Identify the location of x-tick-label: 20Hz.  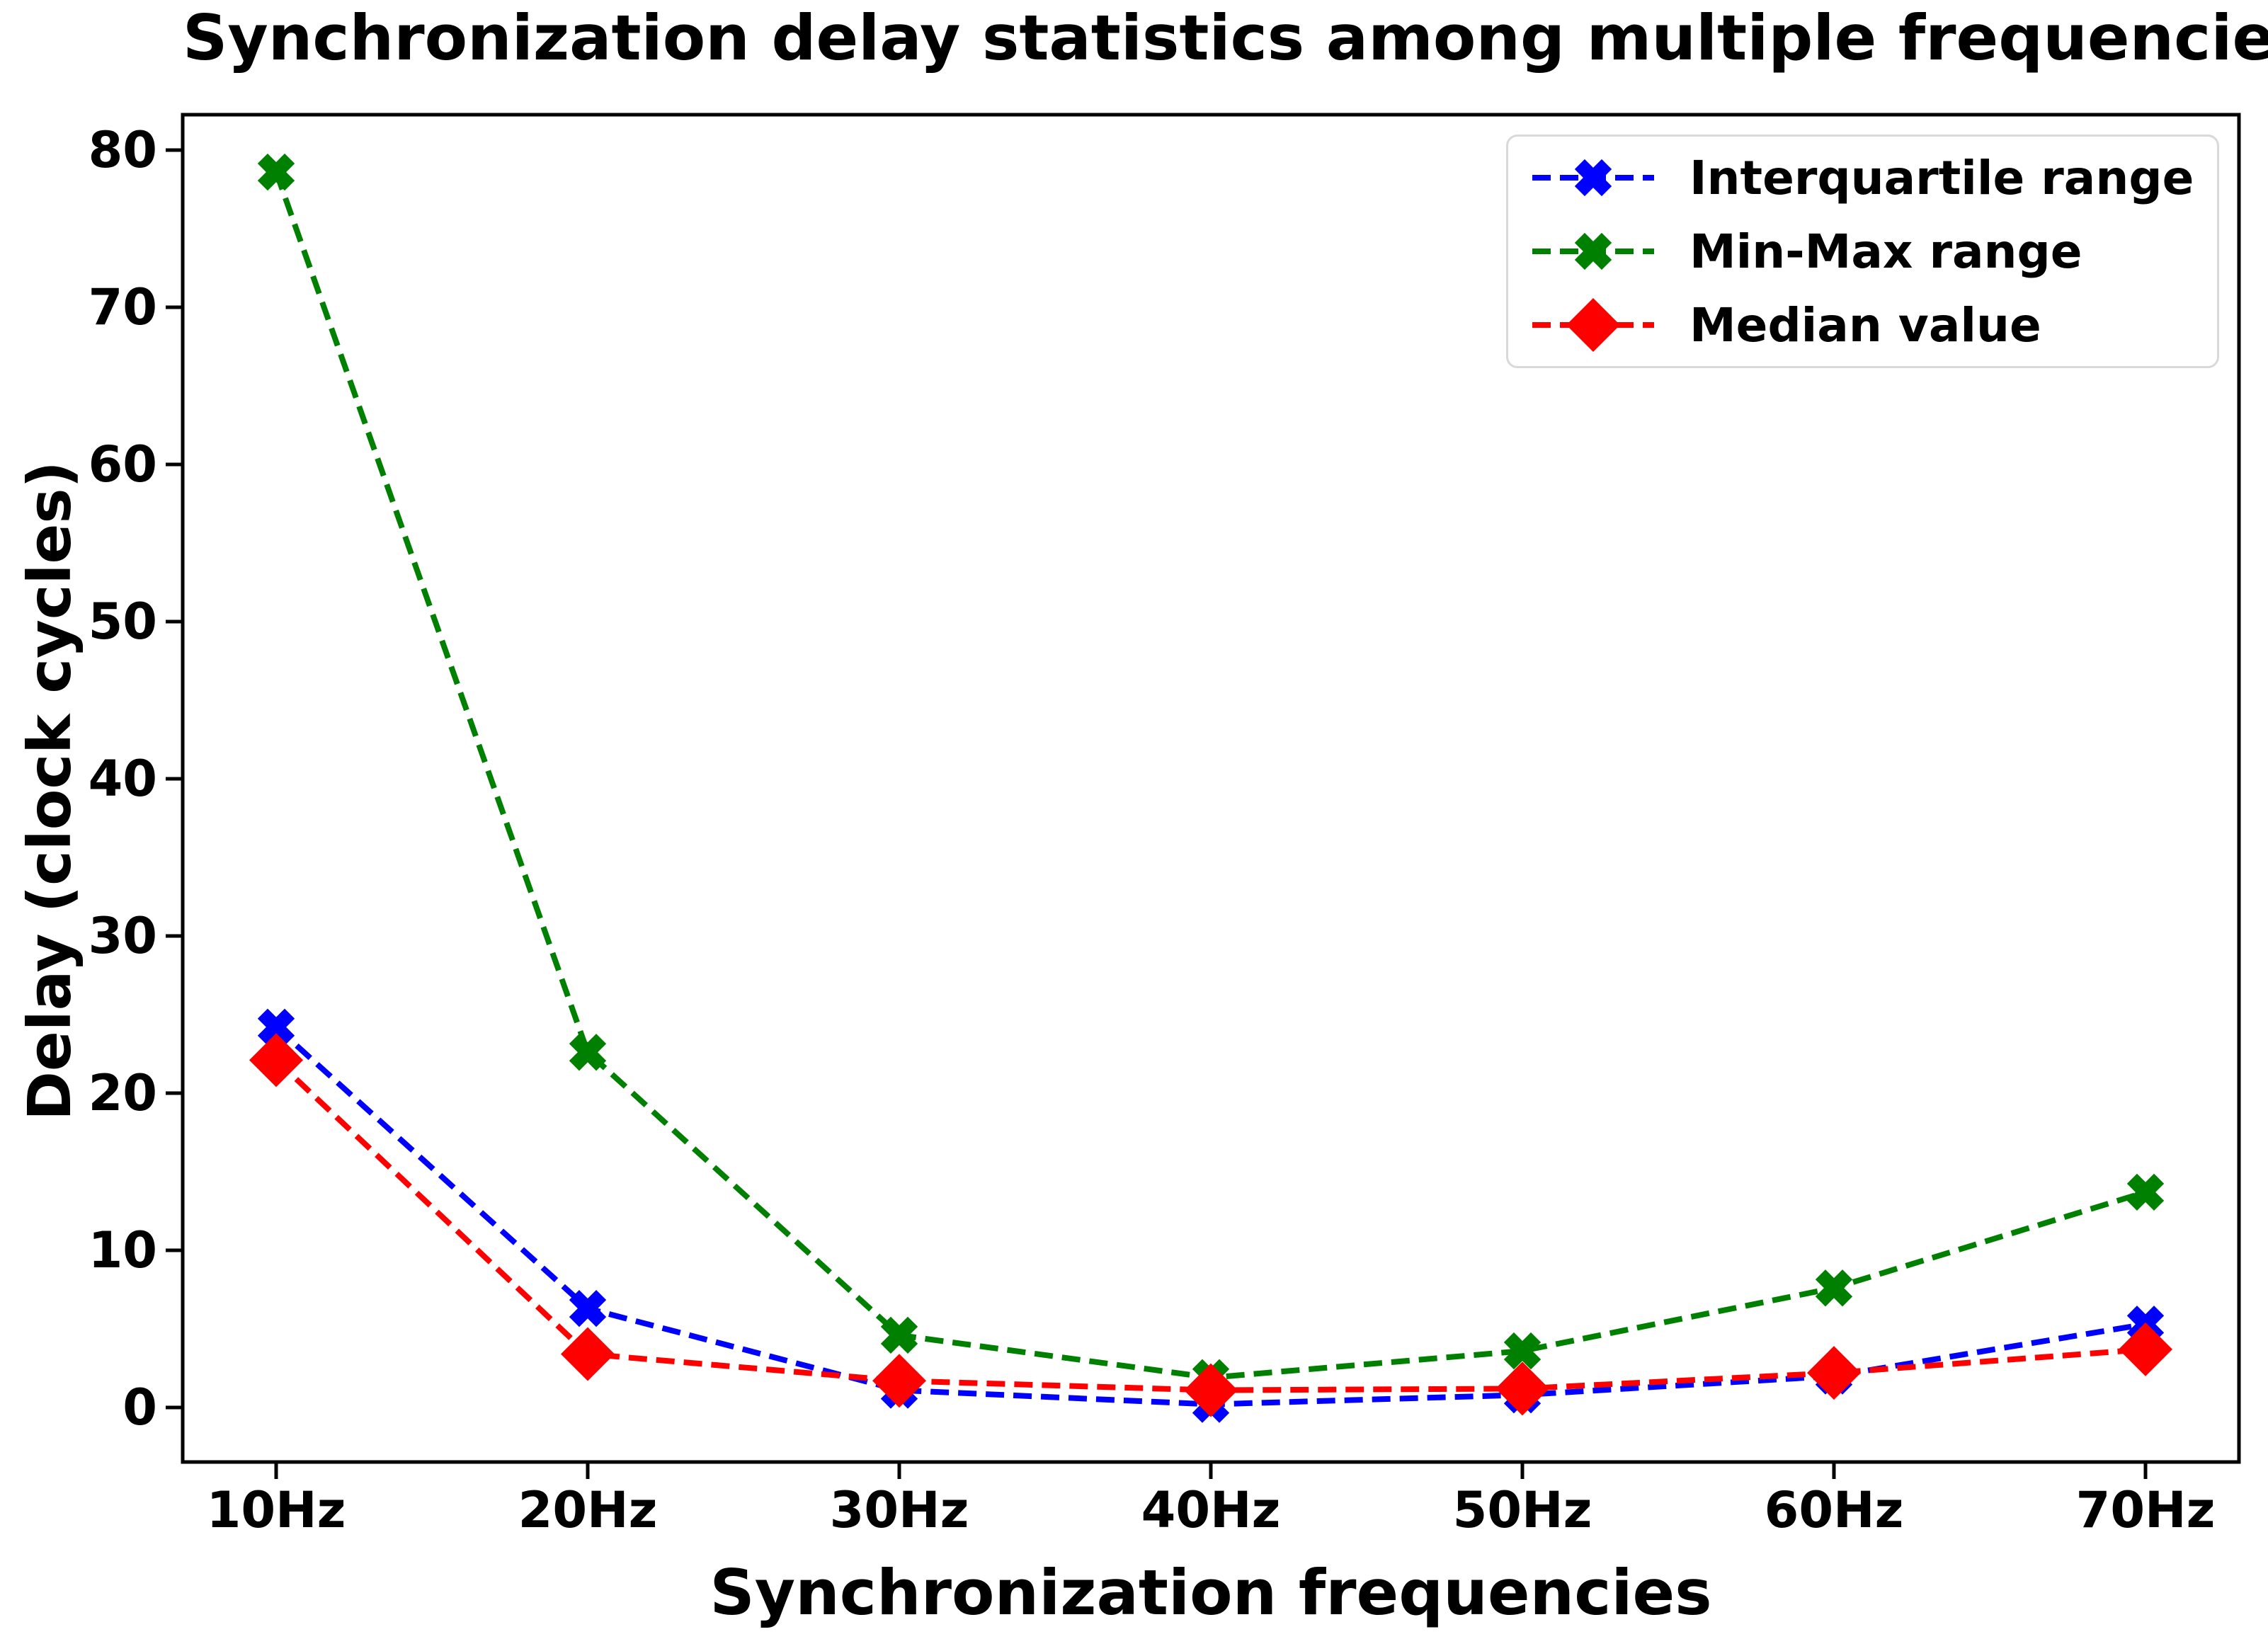
(588, 1510).